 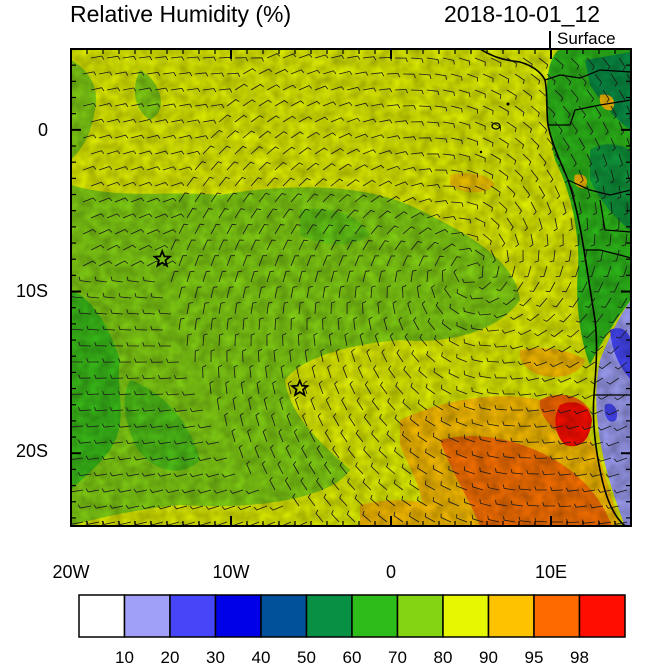 I want to click on colorbar-label: 10, so click(x=124, y=657).